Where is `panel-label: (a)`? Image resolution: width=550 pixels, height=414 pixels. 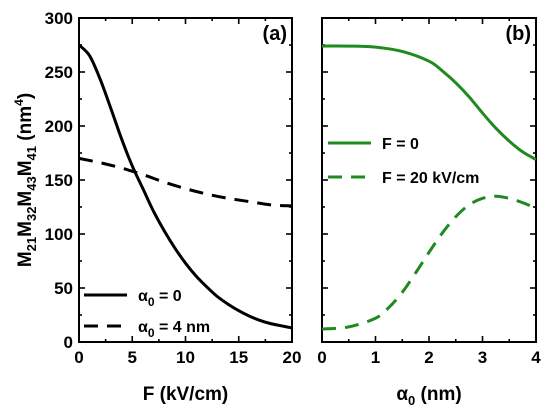
panel-label: (a) is located at coordinates (275, 34).